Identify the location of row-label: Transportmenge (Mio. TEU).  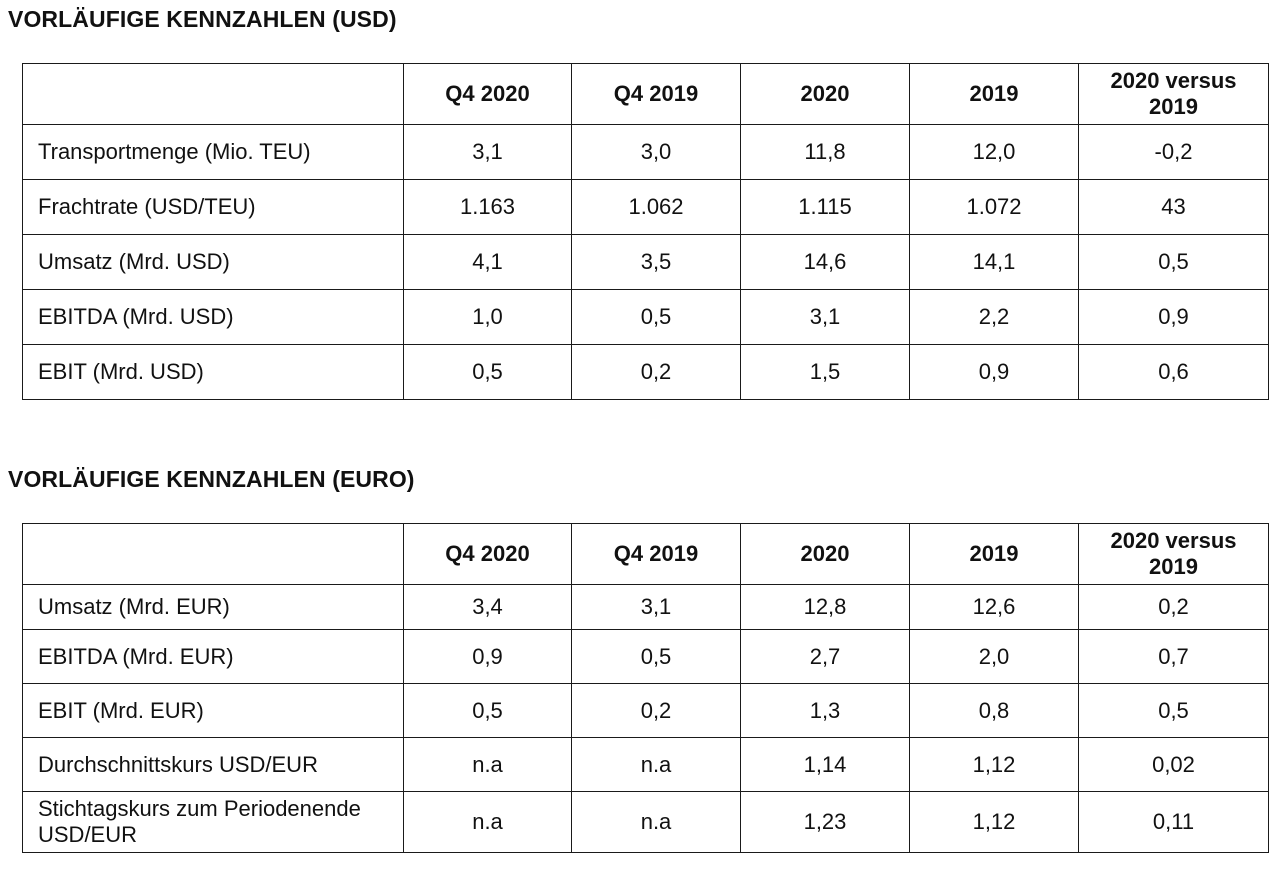
(213, 152).